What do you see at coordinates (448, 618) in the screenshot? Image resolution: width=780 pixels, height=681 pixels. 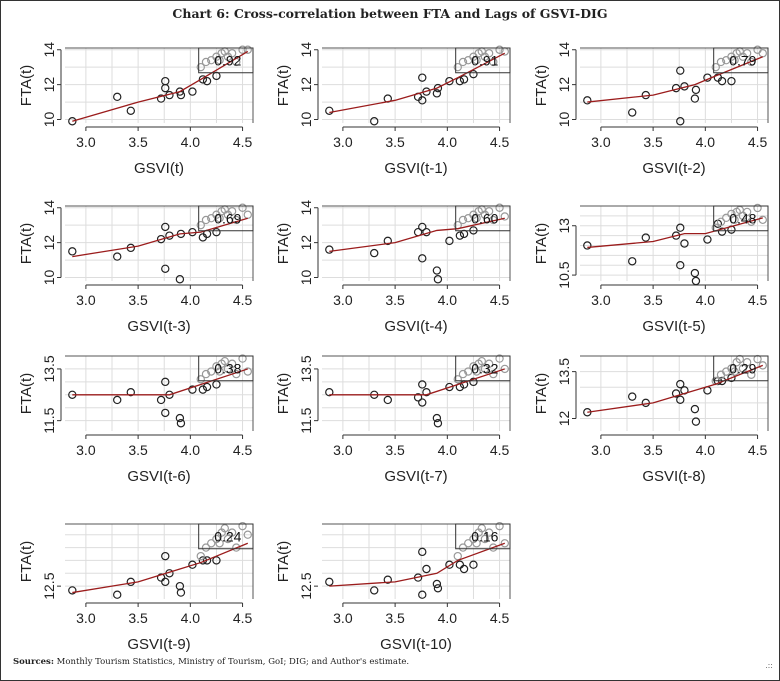 I see `x-tick-label: 4.0` at bounding box center [448, 618].